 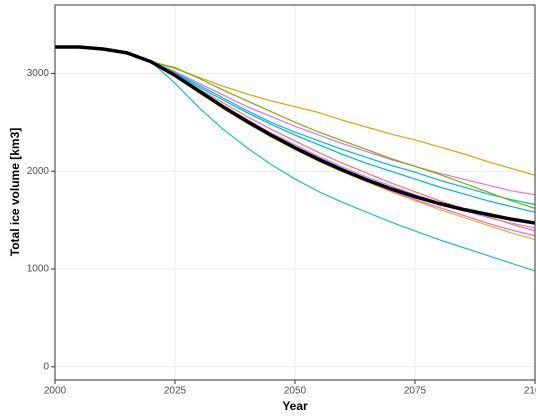 I want to click on y-tick-label: 2000, so click(x=38, y=171).